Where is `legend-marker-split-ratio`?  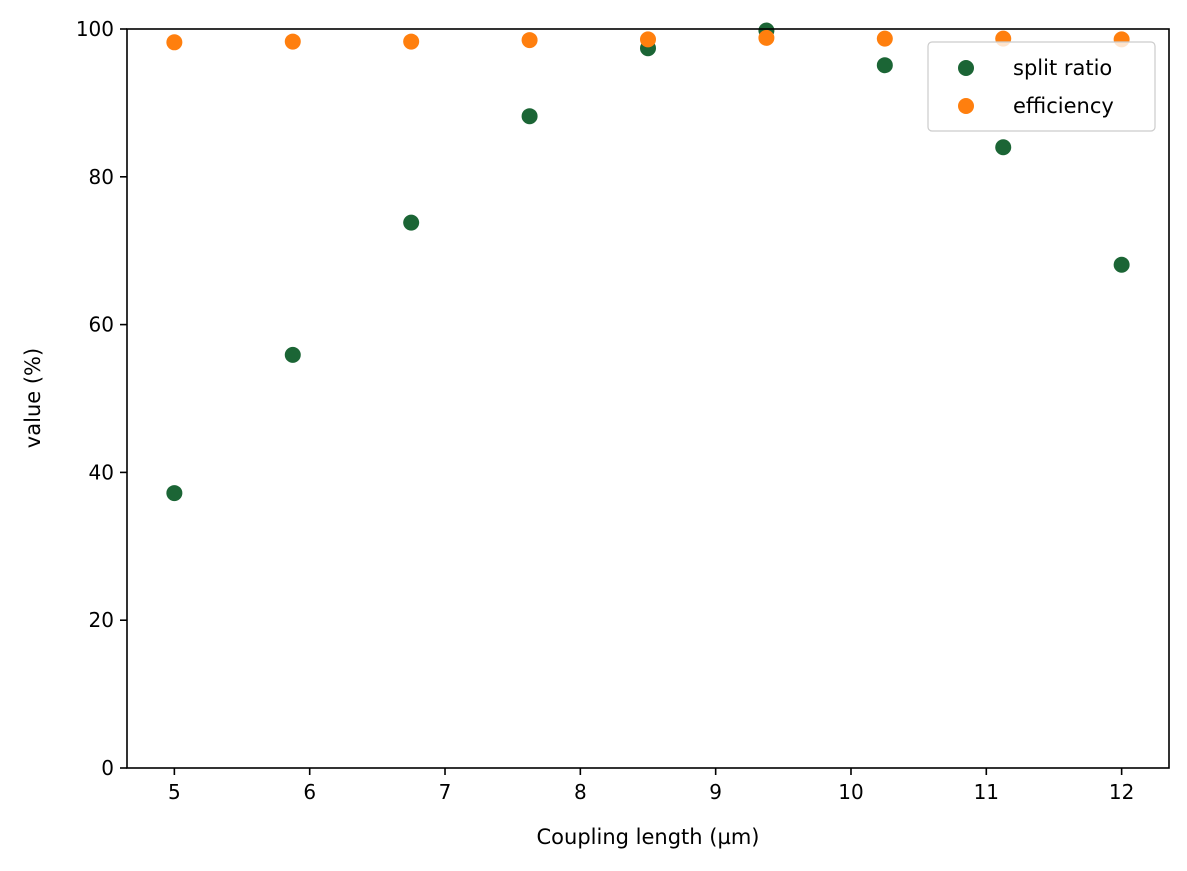
legend-marker-split-ratio is located at coordinates (966, 68).